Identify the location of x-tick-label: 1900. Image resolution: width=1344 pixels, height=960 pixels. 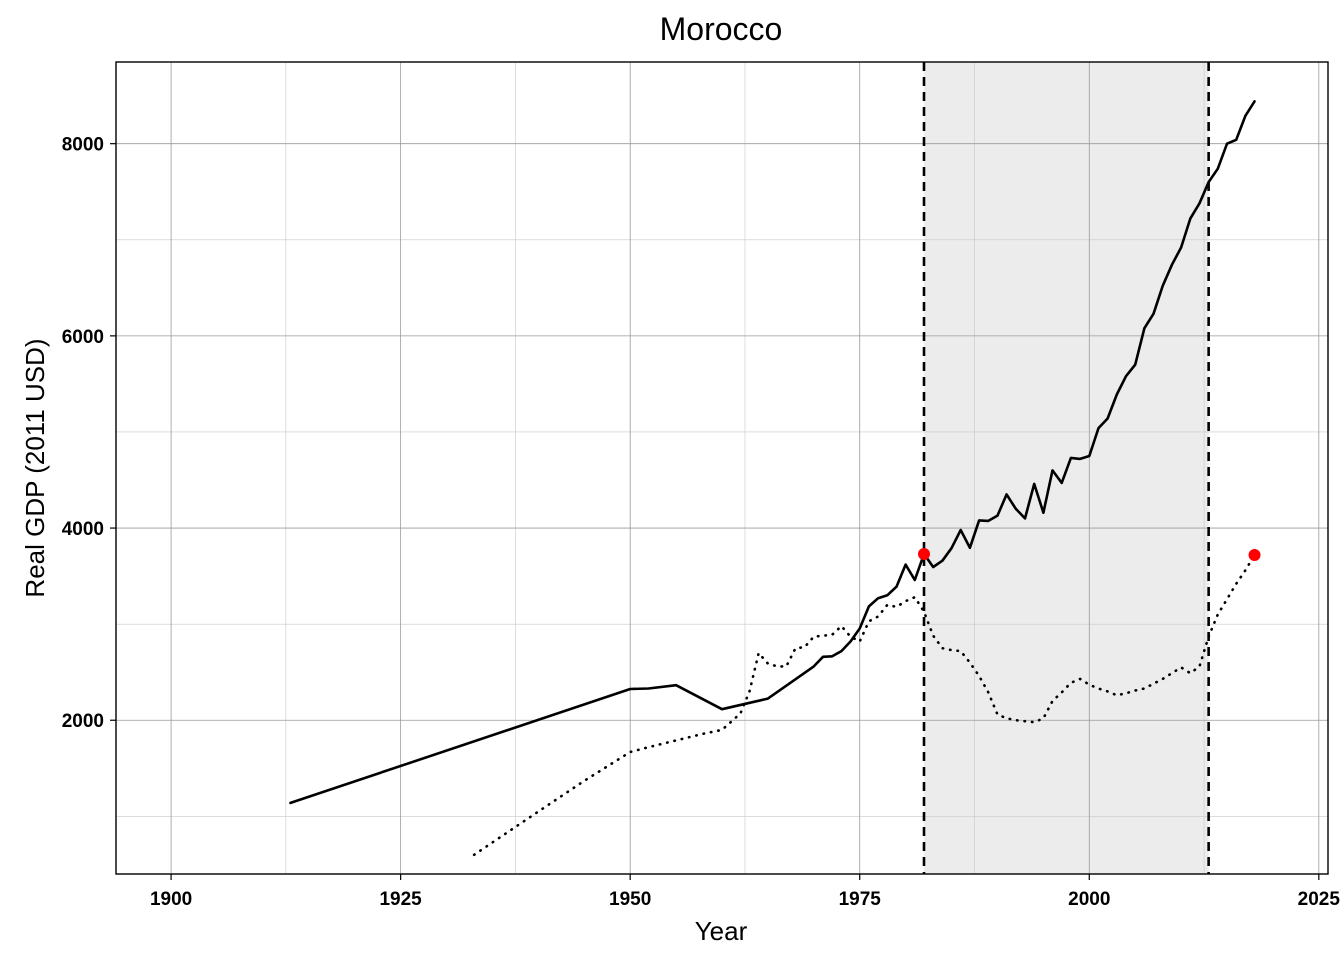
(171, 899).